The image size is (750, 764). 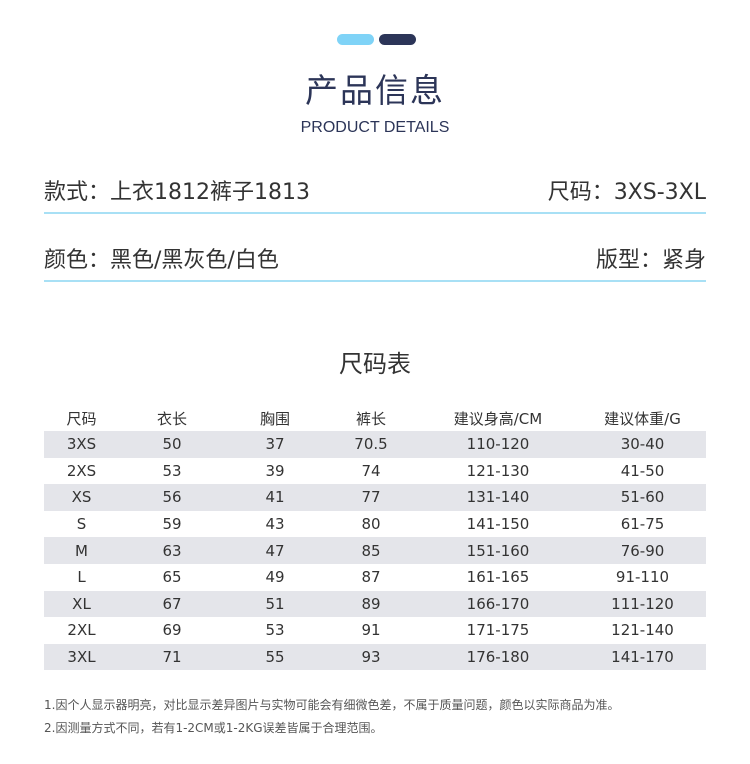 I want to click on table-cell: 161-165, so click(x=498, y=577).